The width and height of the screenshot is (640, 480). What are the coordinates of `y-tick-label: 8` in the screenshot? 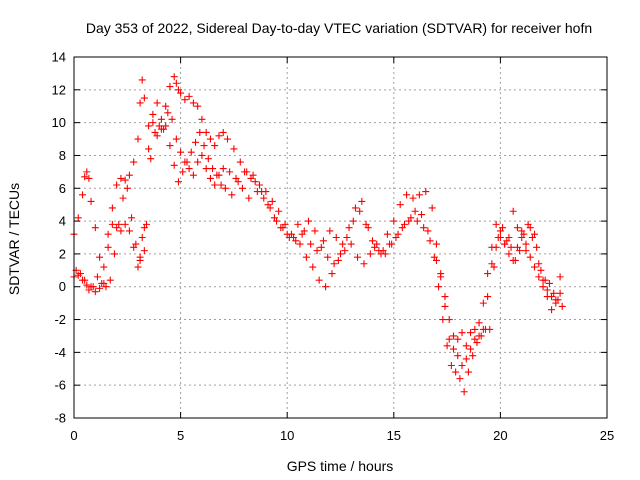 It's located at (62, 155).